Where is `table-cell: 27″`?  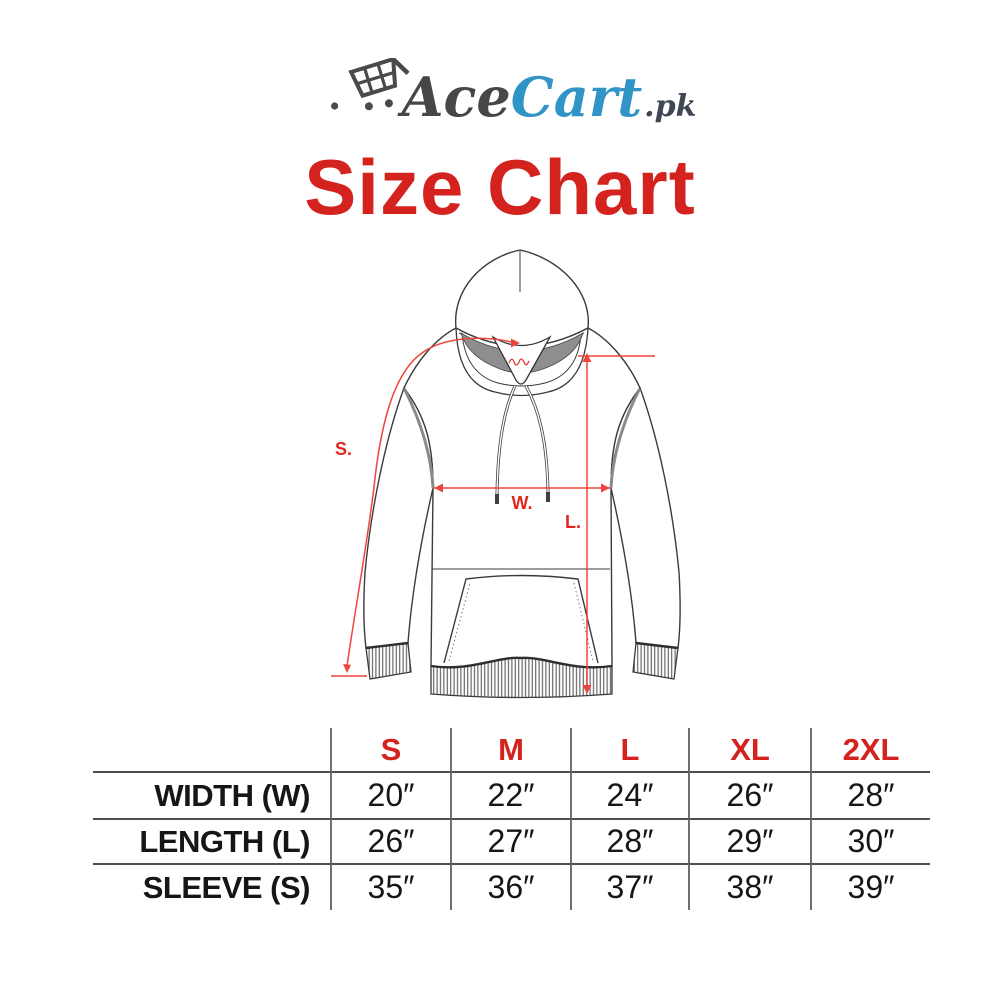
table-cell: 27″ is located at coordinates (512, 840).